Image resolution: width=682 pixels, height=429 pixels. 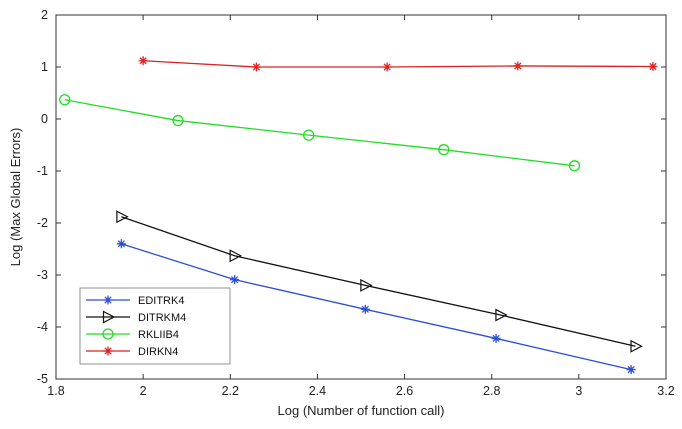 I want to click on legend-item: RKLIIB4, so click(x=132, y=334).